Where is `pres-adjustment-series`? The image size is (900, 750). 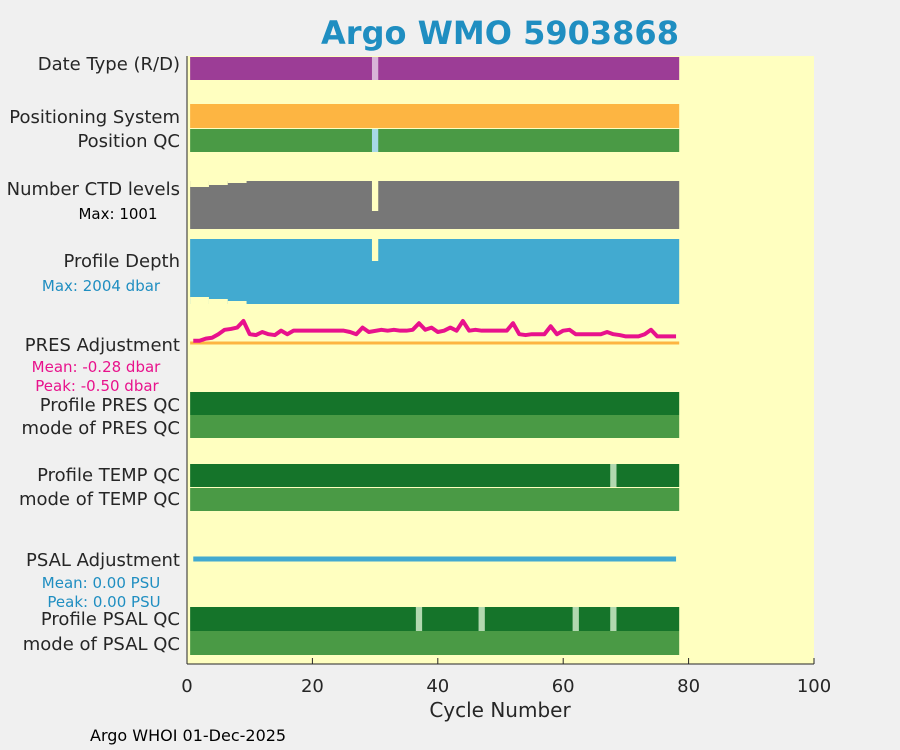 pres-adjustment-series is located at coordinates (435, 331).